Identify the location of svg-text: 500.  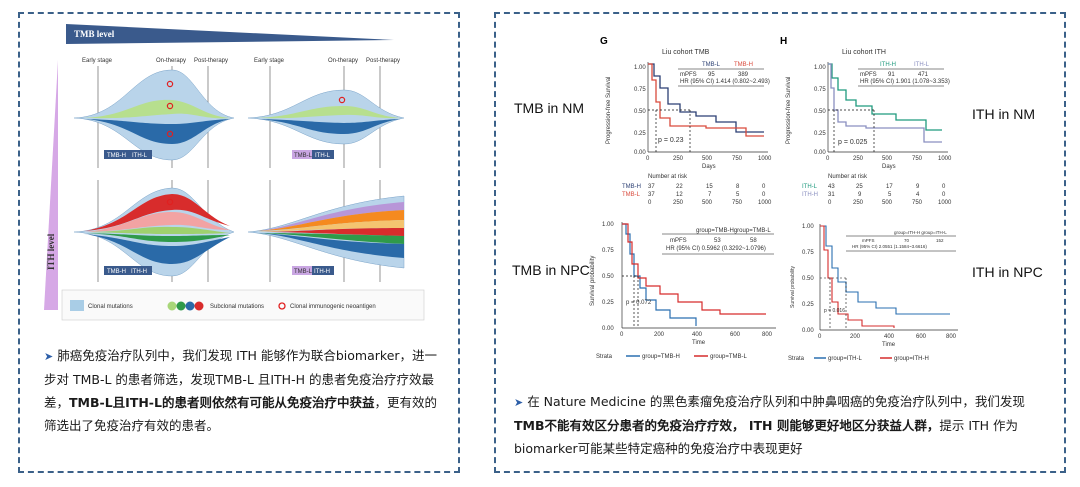
(887, 203).